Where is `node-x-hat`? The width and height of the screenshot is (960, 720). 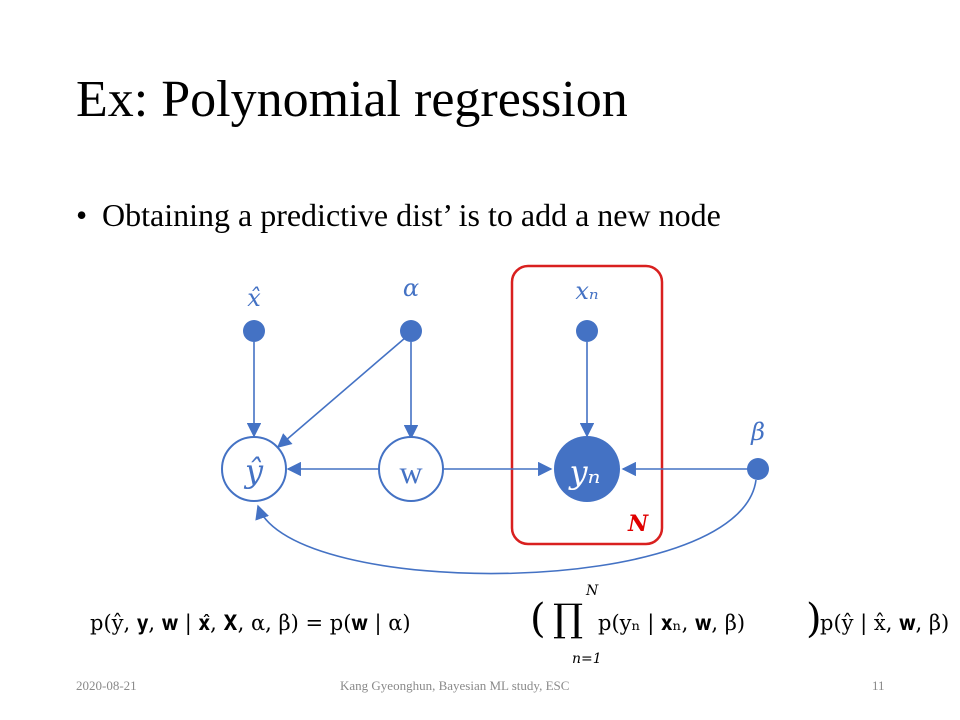 node-x-hat is located at coordinates (254, 331).